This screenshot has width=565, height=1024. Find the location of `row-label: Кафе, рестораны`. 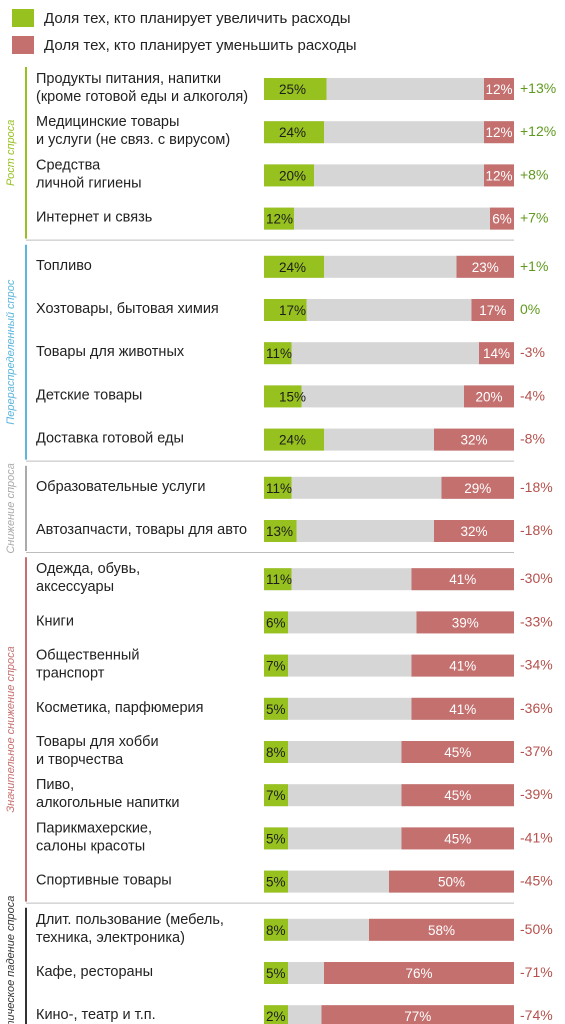

row-label: Кафе, рестораны is located at coordinates (94, 972).